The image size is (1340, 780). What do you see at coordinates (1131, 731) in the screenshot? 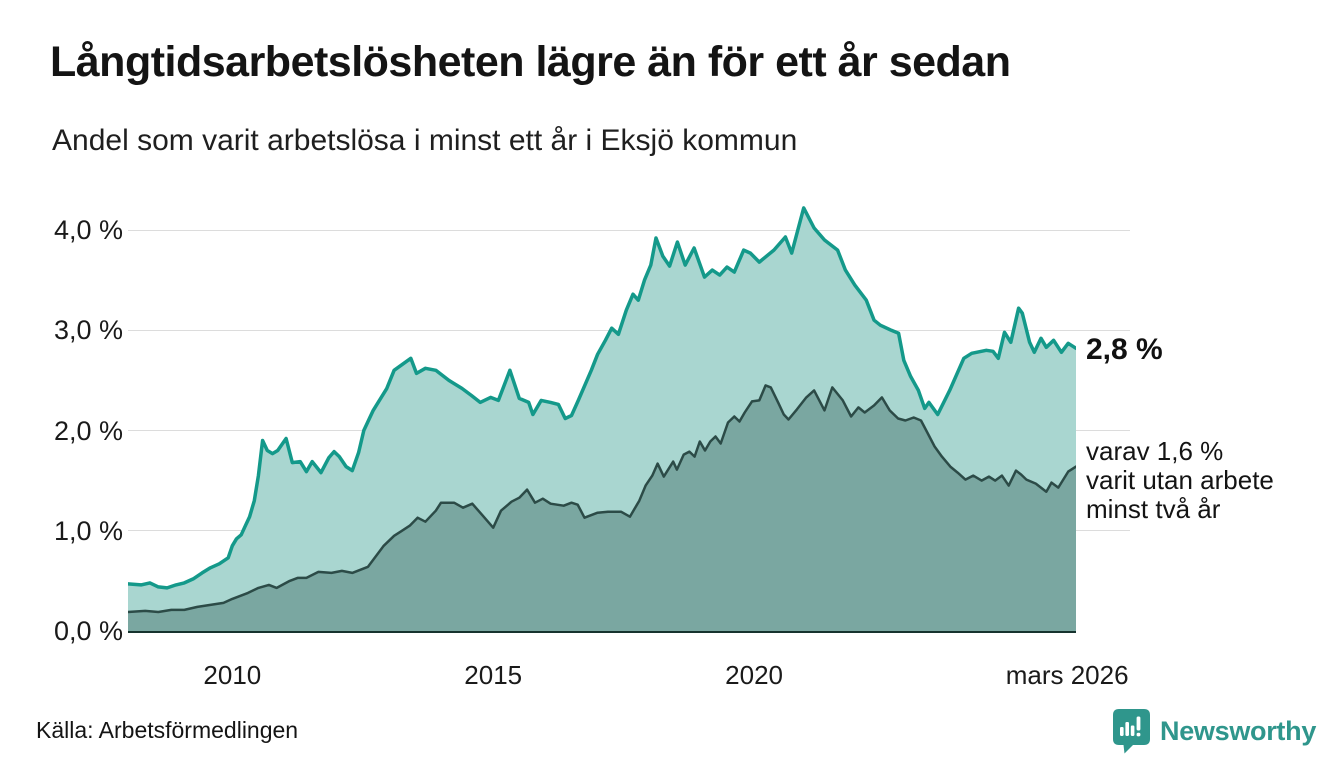
I see `newsworthy-bubble-chart-icon` at bounding box center [1131, 731].